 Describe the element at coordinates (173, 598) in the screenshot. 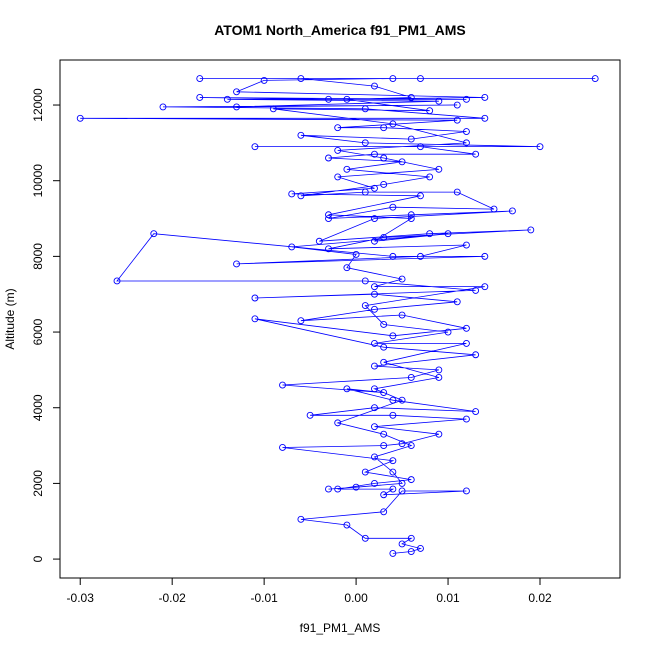

I see `x-tick-label: -0.02` at that location.